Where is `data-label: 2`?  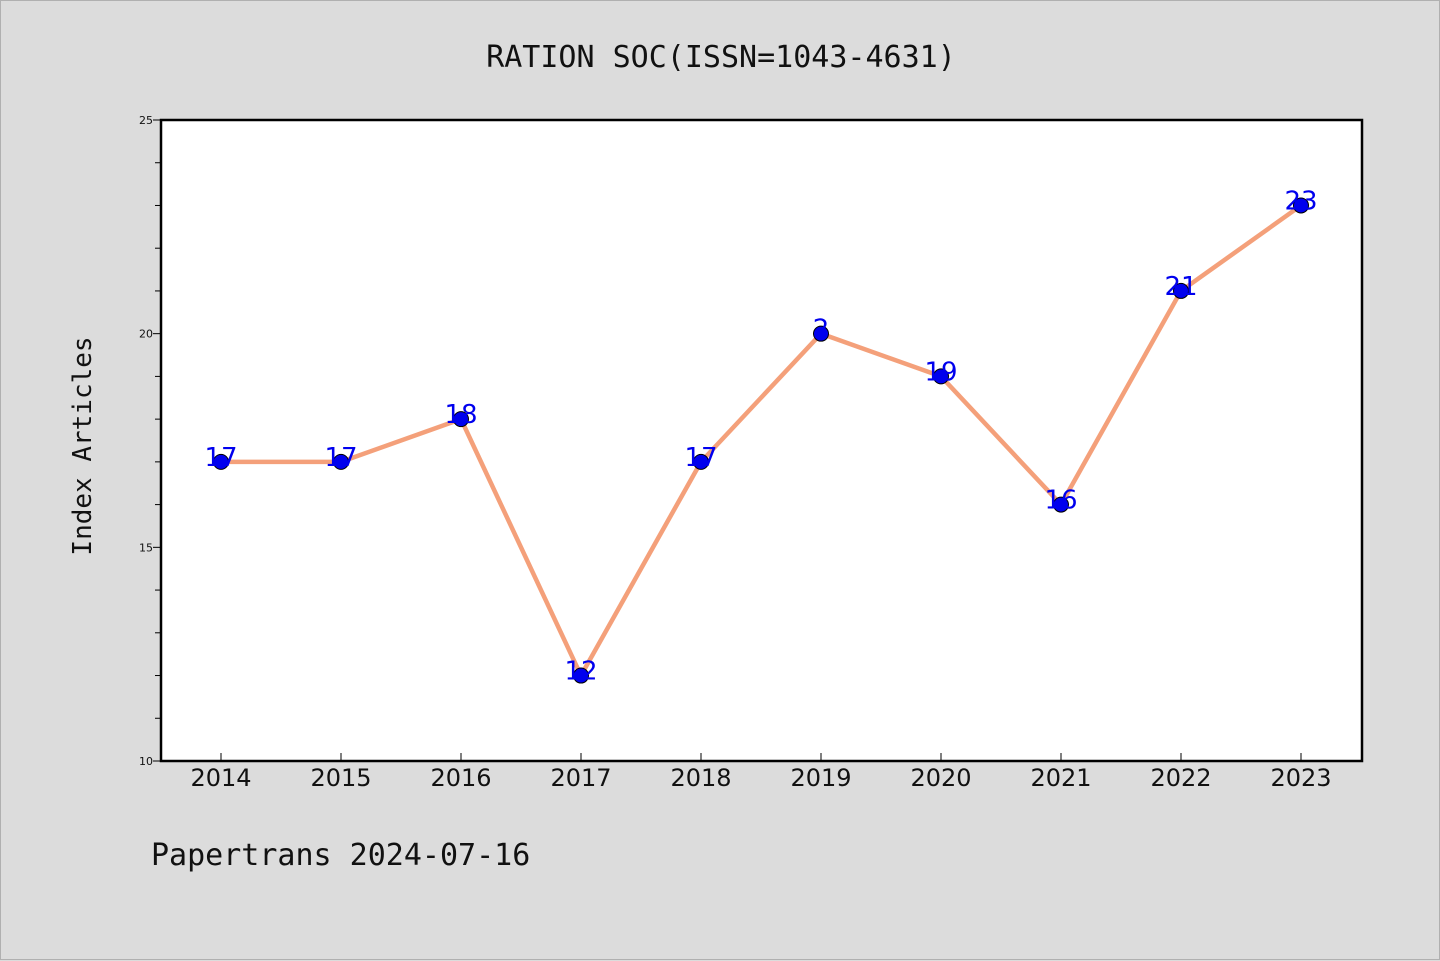
data-label: 2 is located at coordinates (821, 330).